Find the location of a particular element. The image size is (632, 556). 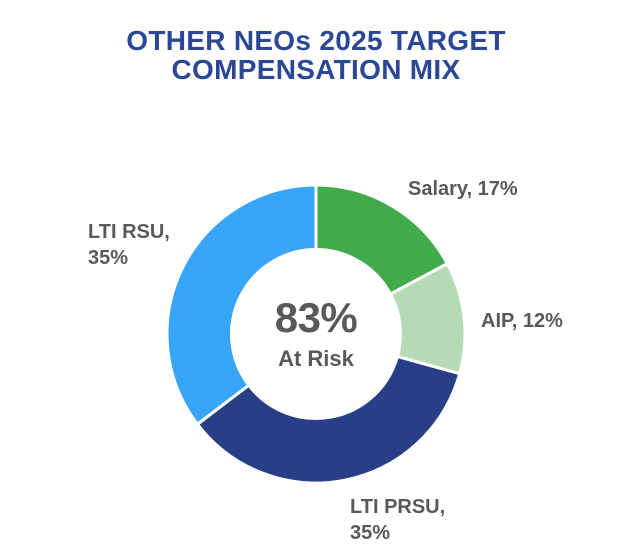

chart-title-line-1: OTHER NEOs 2025 TARGET is located at coordinates (316, 40).